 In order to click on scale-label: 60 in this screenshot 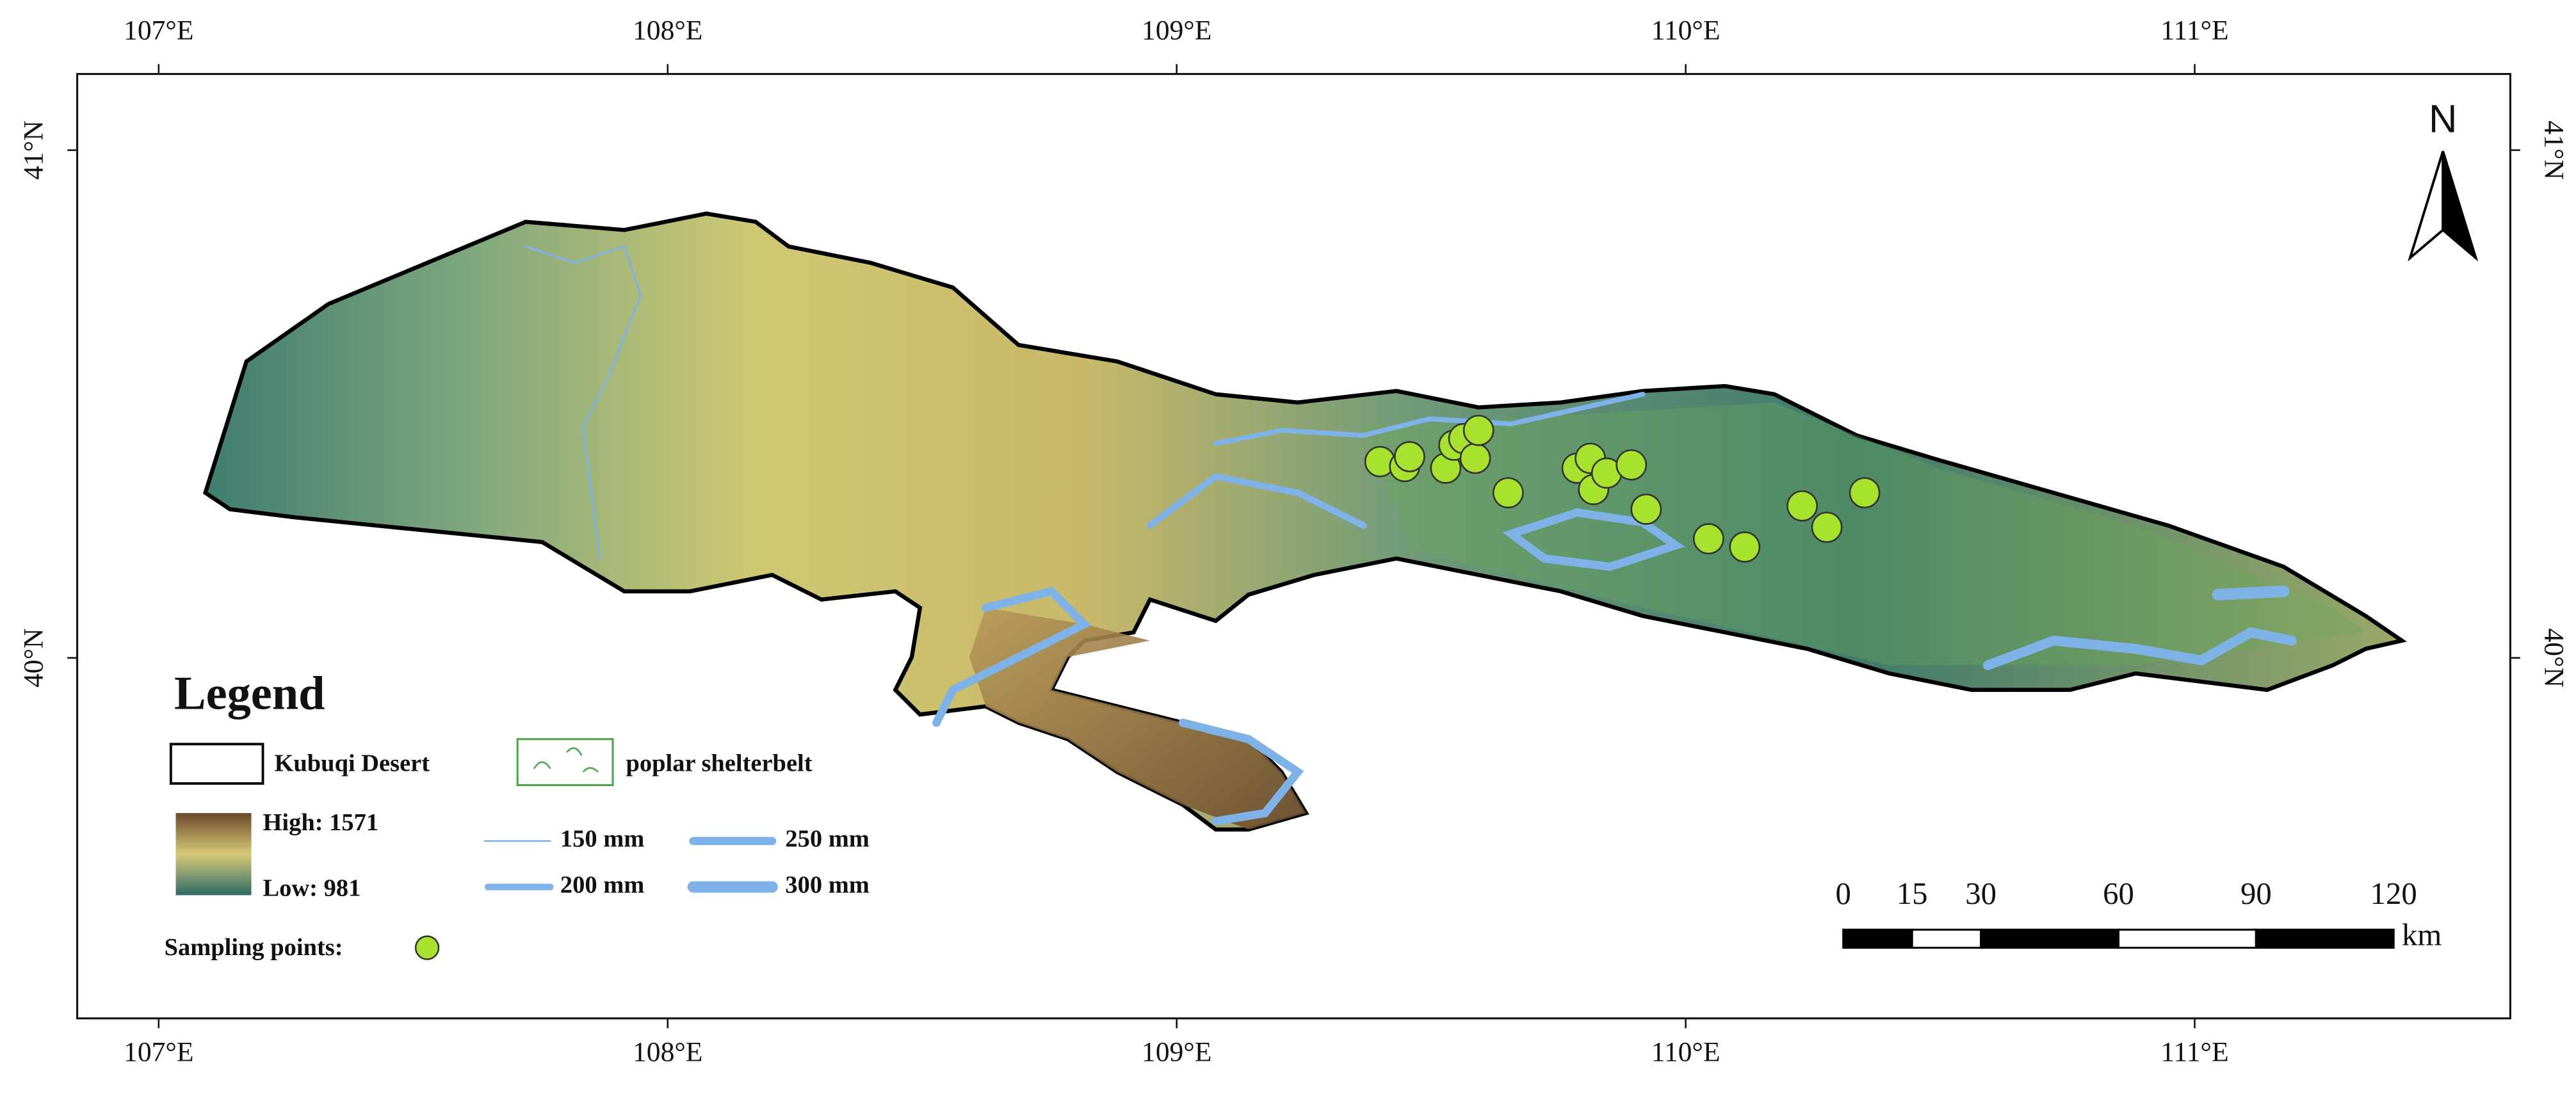, I will do `click(2118, 893)`.